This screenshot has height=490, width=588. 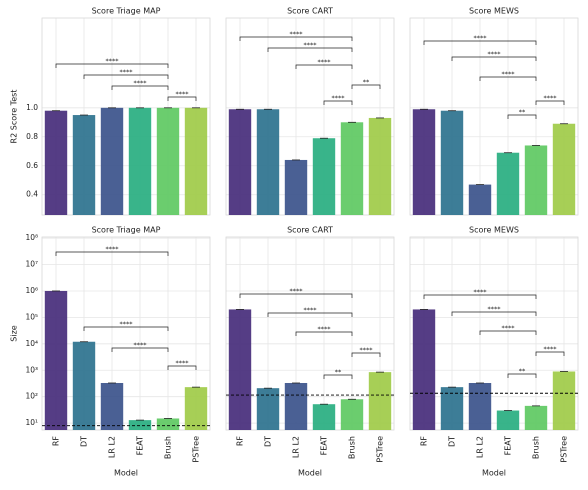 What do you see at coordinates (31, 369) in the screenshot?
I see `y-tick-label: 10³` at bounding box center [31, 369].